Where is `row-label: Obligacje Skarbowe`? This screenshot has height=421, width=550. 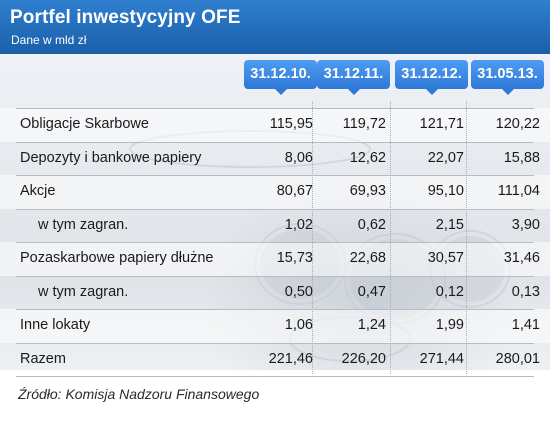 row-label: Obligacje Skarbowe is located at coordinates (84, 124).